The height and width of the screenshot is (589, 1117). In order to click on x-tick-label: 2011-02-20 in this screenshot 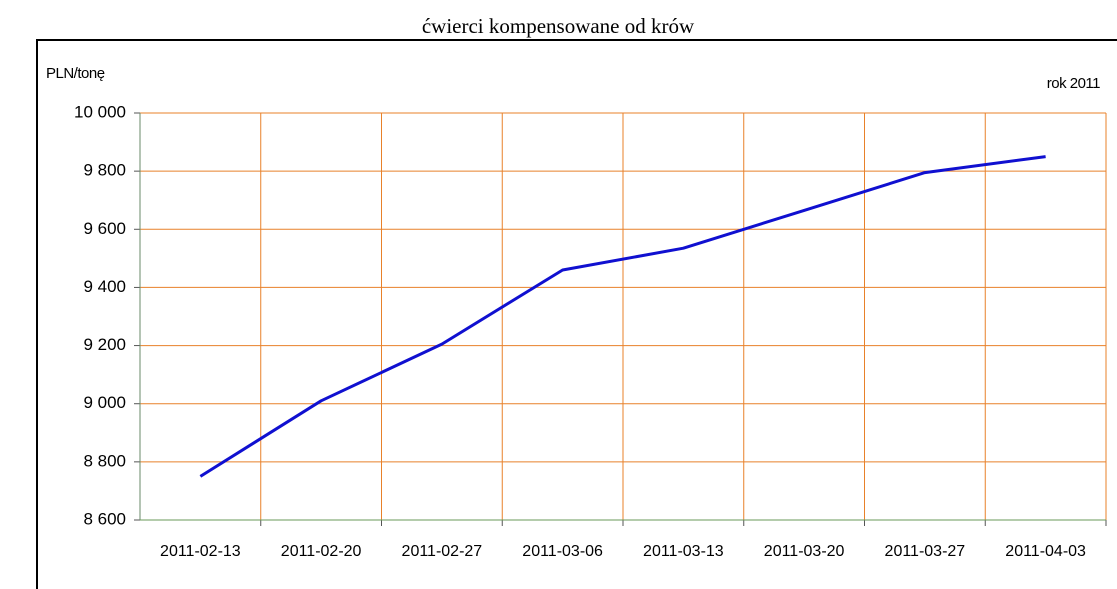, I will do `click(321, 551)`.